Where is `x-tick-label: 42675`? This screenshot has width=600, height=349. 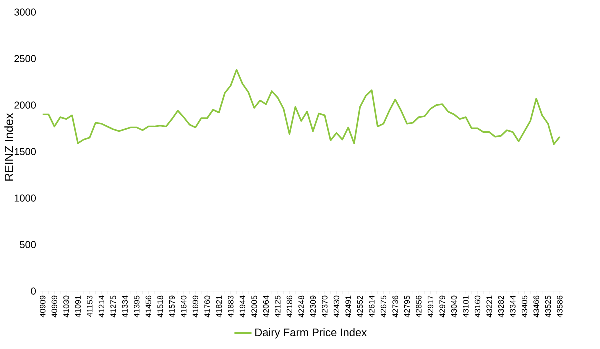 x-tick-label: 42675 is located at coordinates (383, 307).